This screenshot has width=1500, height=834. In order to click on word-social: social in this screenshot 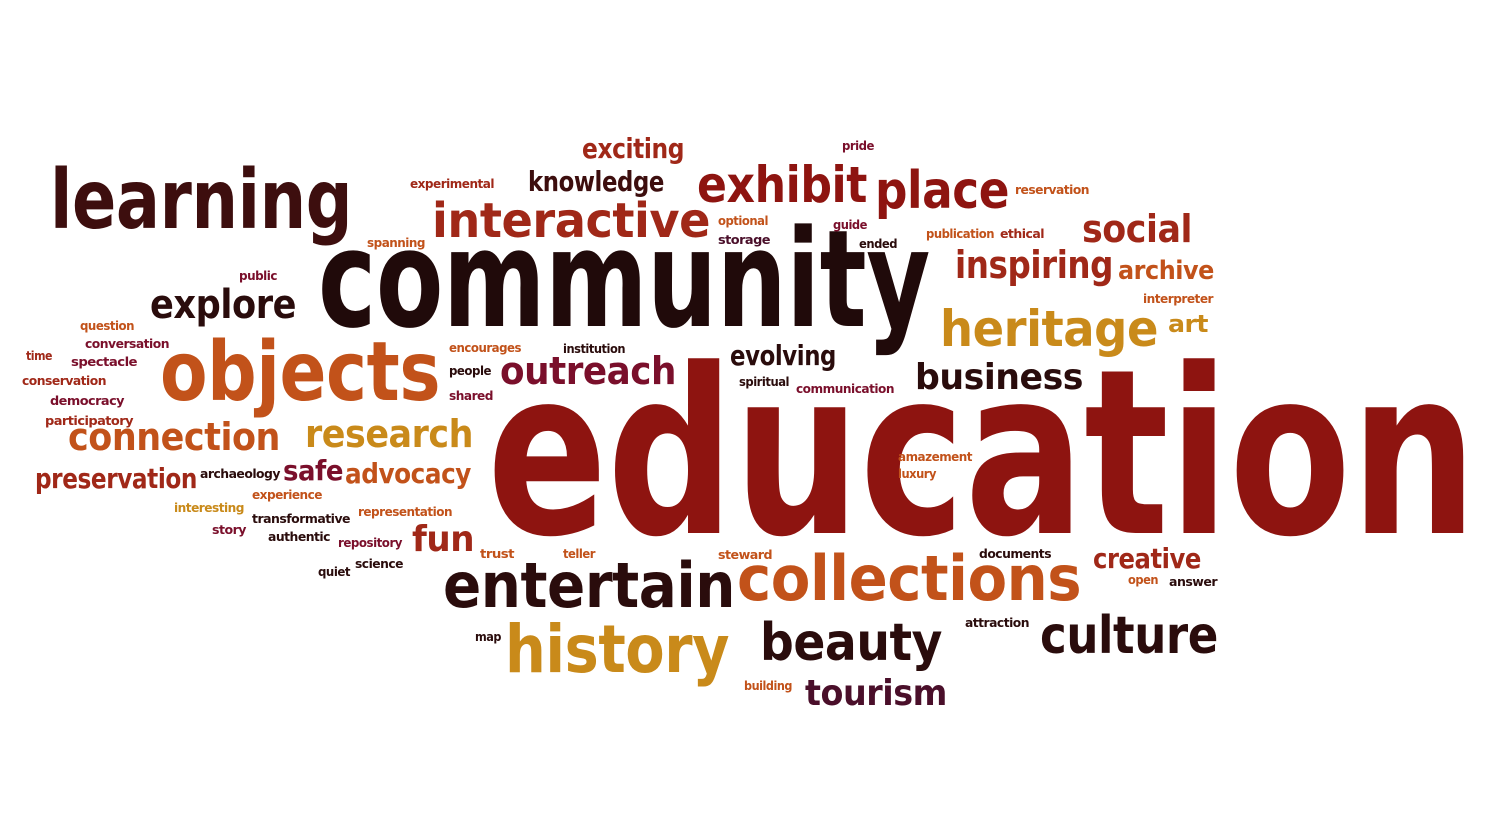, I will do `click(1137, 229)`.